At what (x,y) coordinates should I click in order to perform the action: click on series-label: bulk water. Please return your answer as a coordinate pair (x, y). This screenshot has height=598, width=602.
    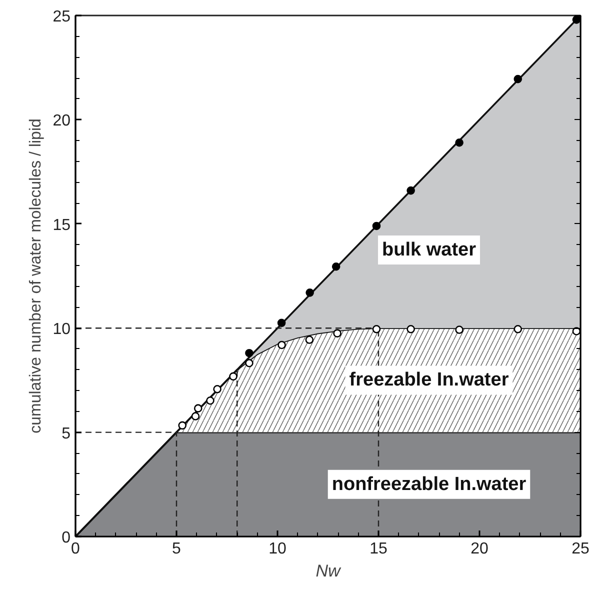
    Looking at the image, I should click on (429, 249).